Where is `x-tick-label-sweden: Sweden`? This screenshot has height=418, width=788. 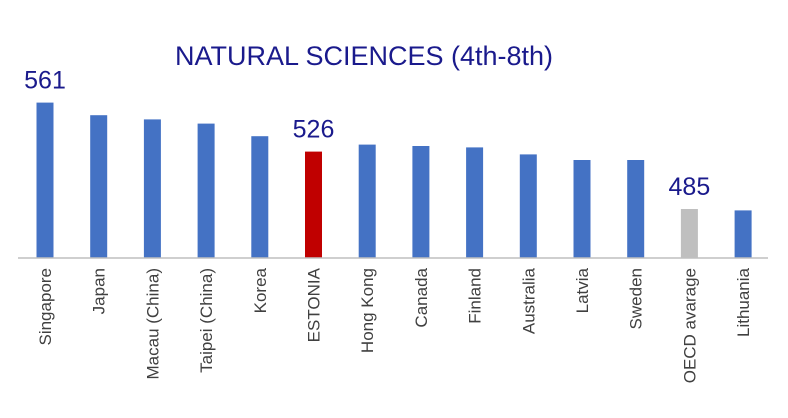 x-tick-label-sweden: Sweden is located at coordinates (636, 298).